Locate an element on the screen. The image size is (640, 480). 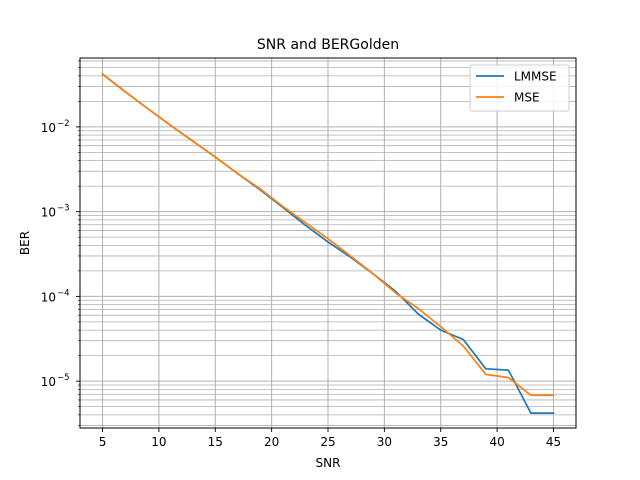
x-tick-label: 5 is located at coordinates (103, 442).